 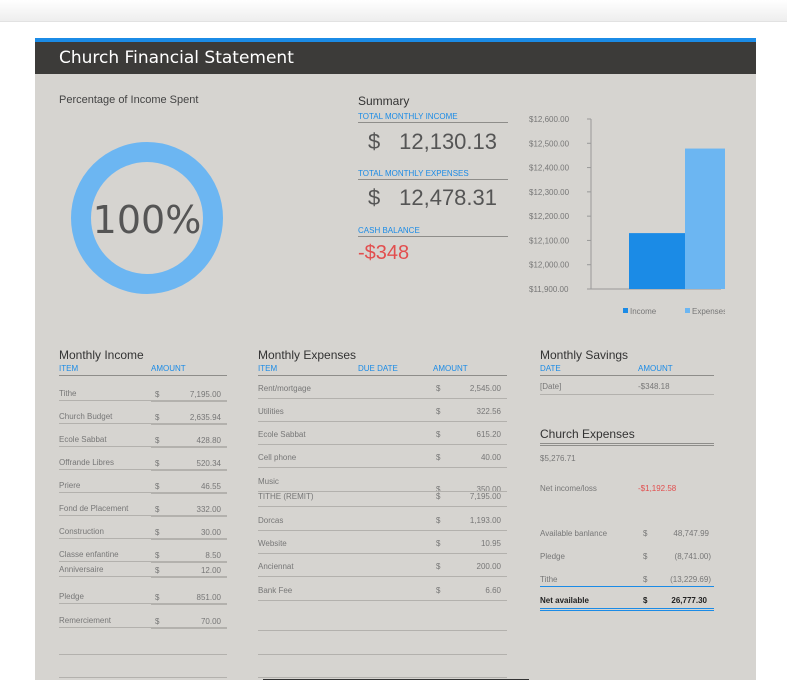 What do you see at coordinates (89, 554) in the screenshot?
I see `income-item: Classe enfantine` at bounding box center [89, 554].